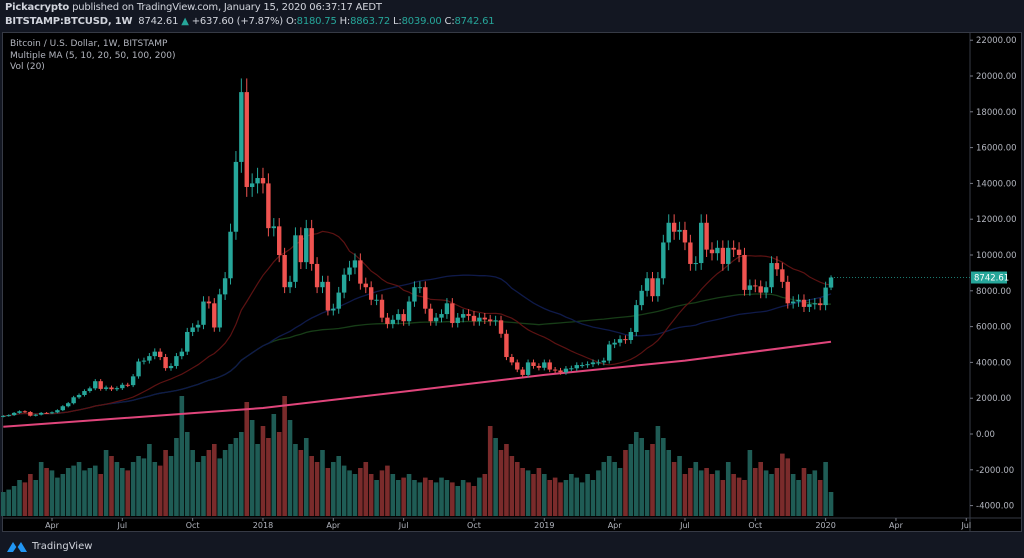 Image resolution: width=1024 pixels, height=558 pixels. What do you see at coordinates (993, 292) in the screenshot?
I see `y-tick-label: 8000.00` at bounding box center [993, 292].